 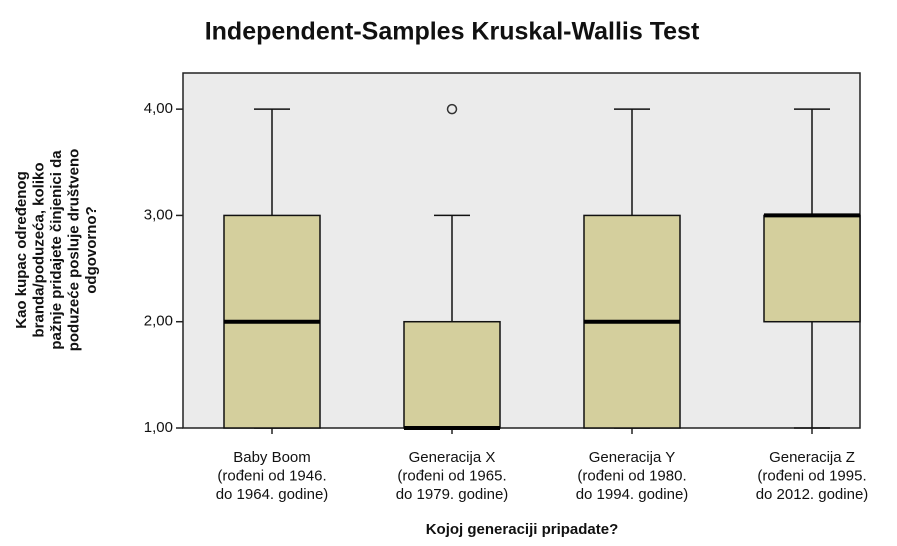 I want to click on x-tick-label: (rođeni od 1946., so click(x=271, y=475).